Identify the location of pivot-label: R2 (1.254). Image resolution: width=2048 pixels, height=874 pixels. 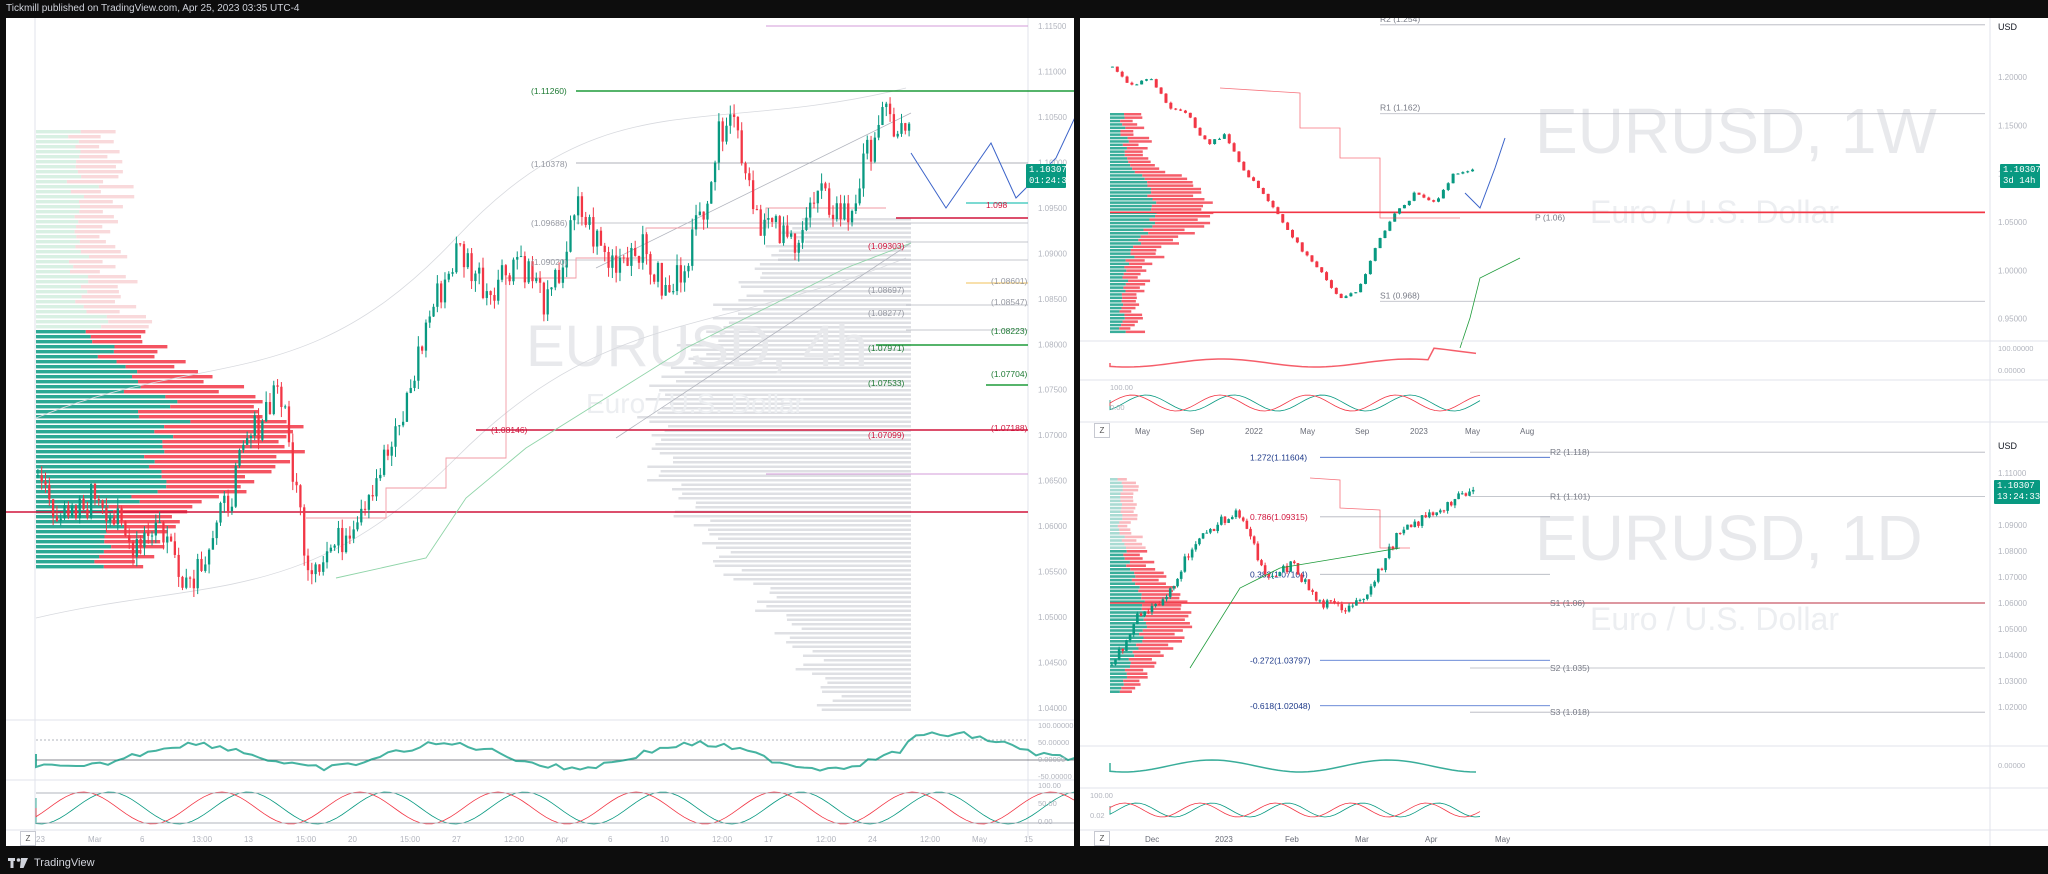
(1400, 21).